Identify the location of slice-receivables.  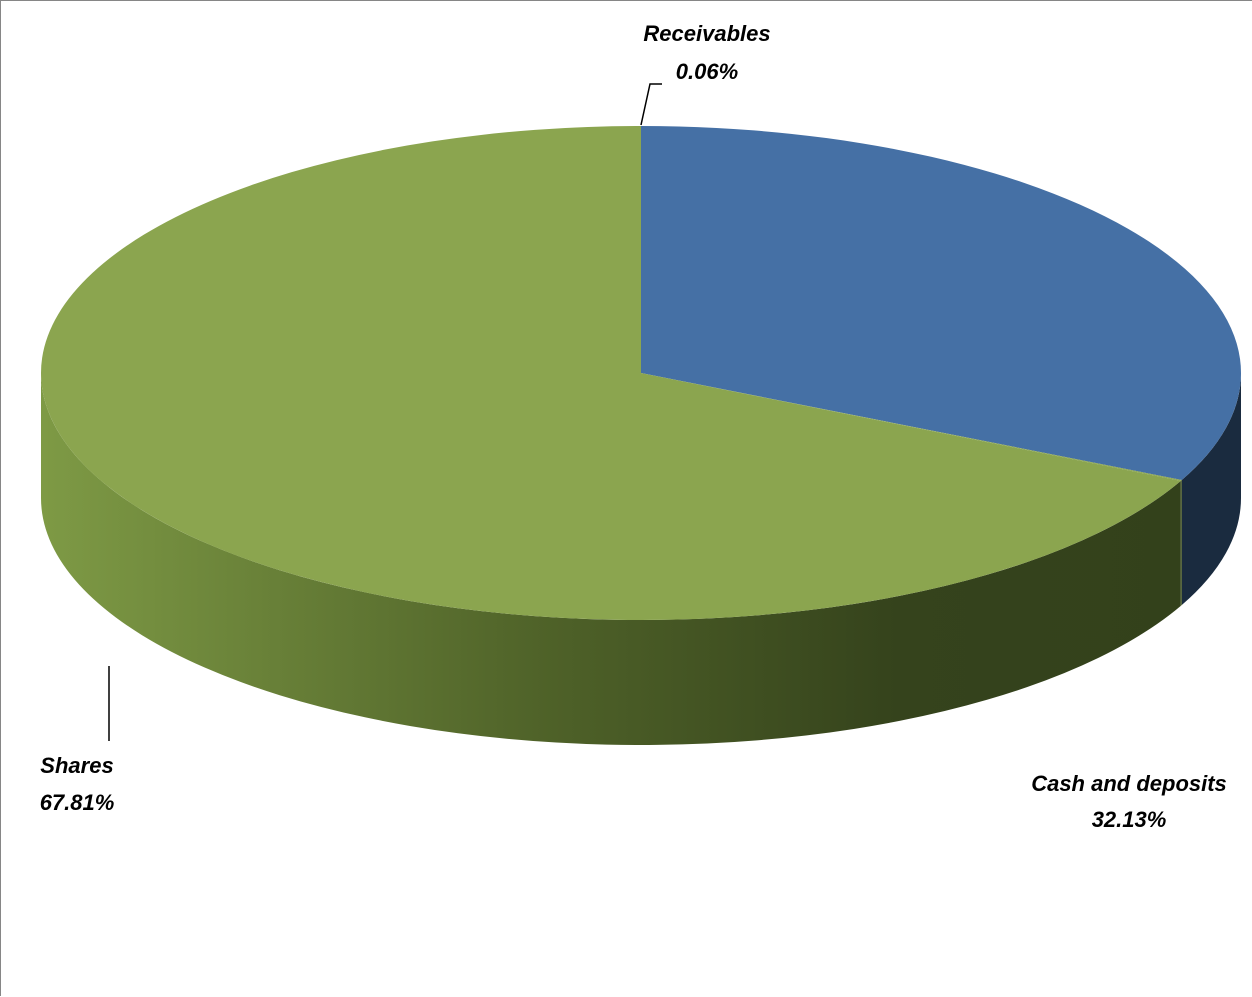
(911, 427).